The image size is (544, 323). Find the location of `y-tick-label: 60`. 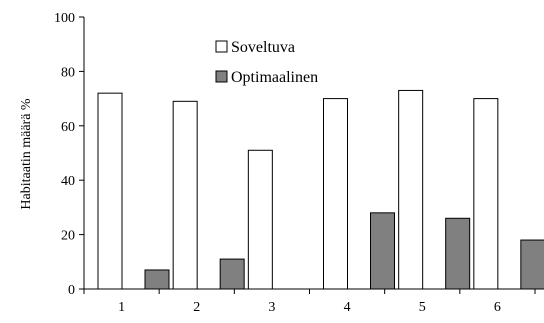

y-tick-label: 60 is located at coordinates (68, 127).